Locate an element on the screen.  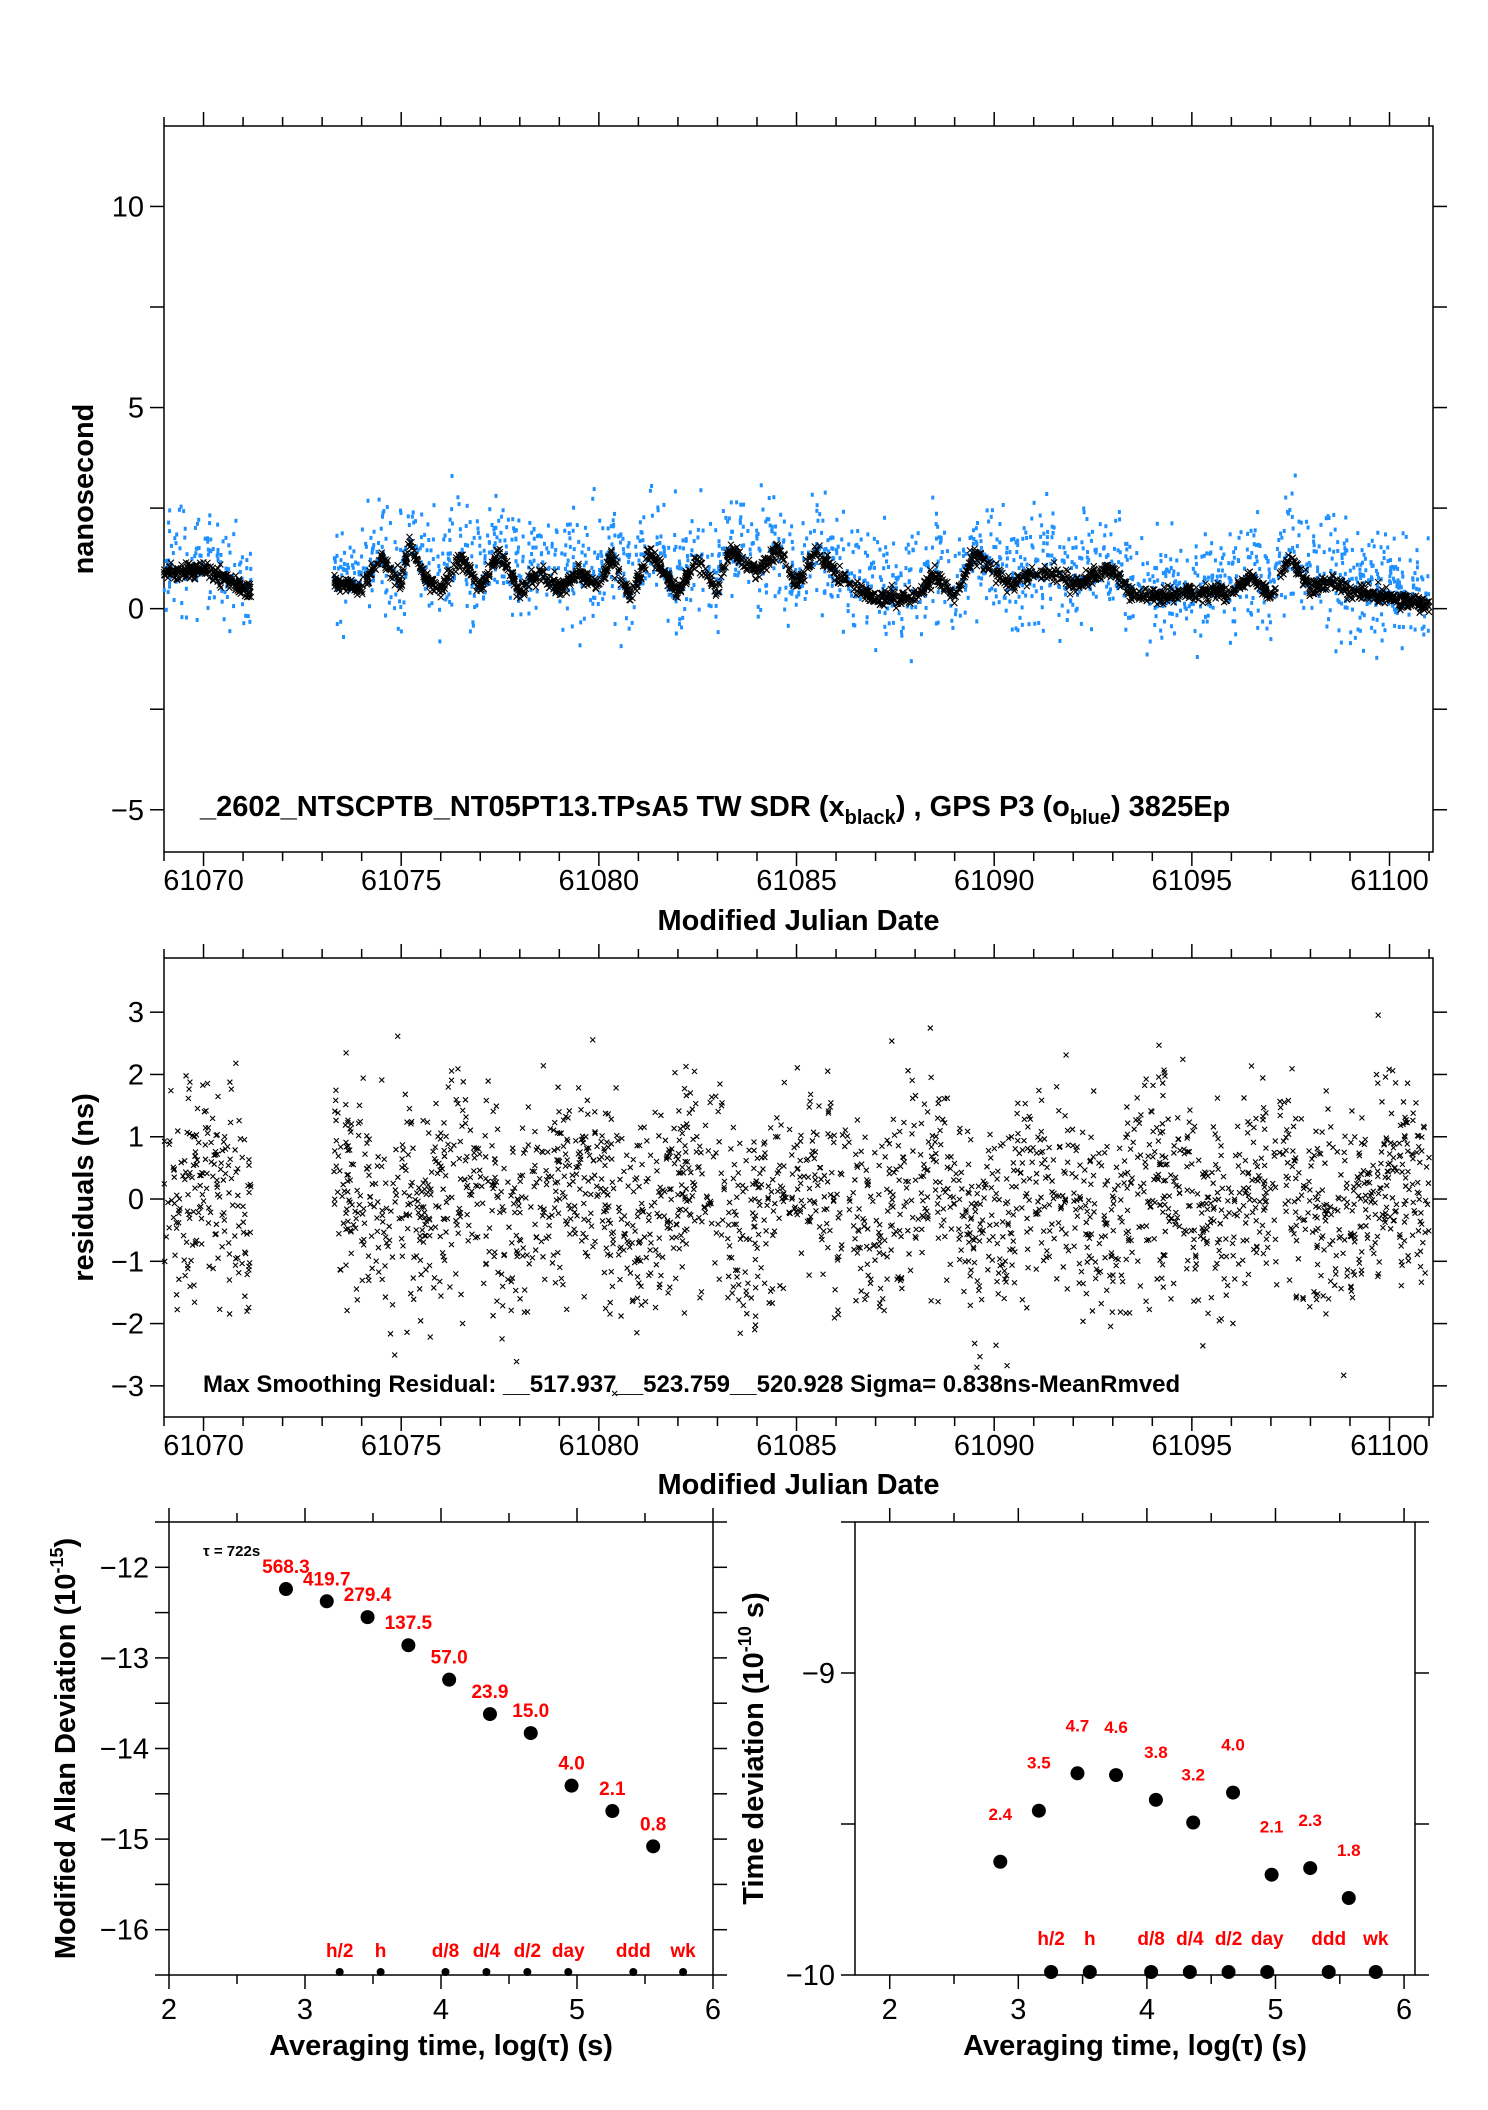
tw-sdr-point is located at coordinates (1070, 594).